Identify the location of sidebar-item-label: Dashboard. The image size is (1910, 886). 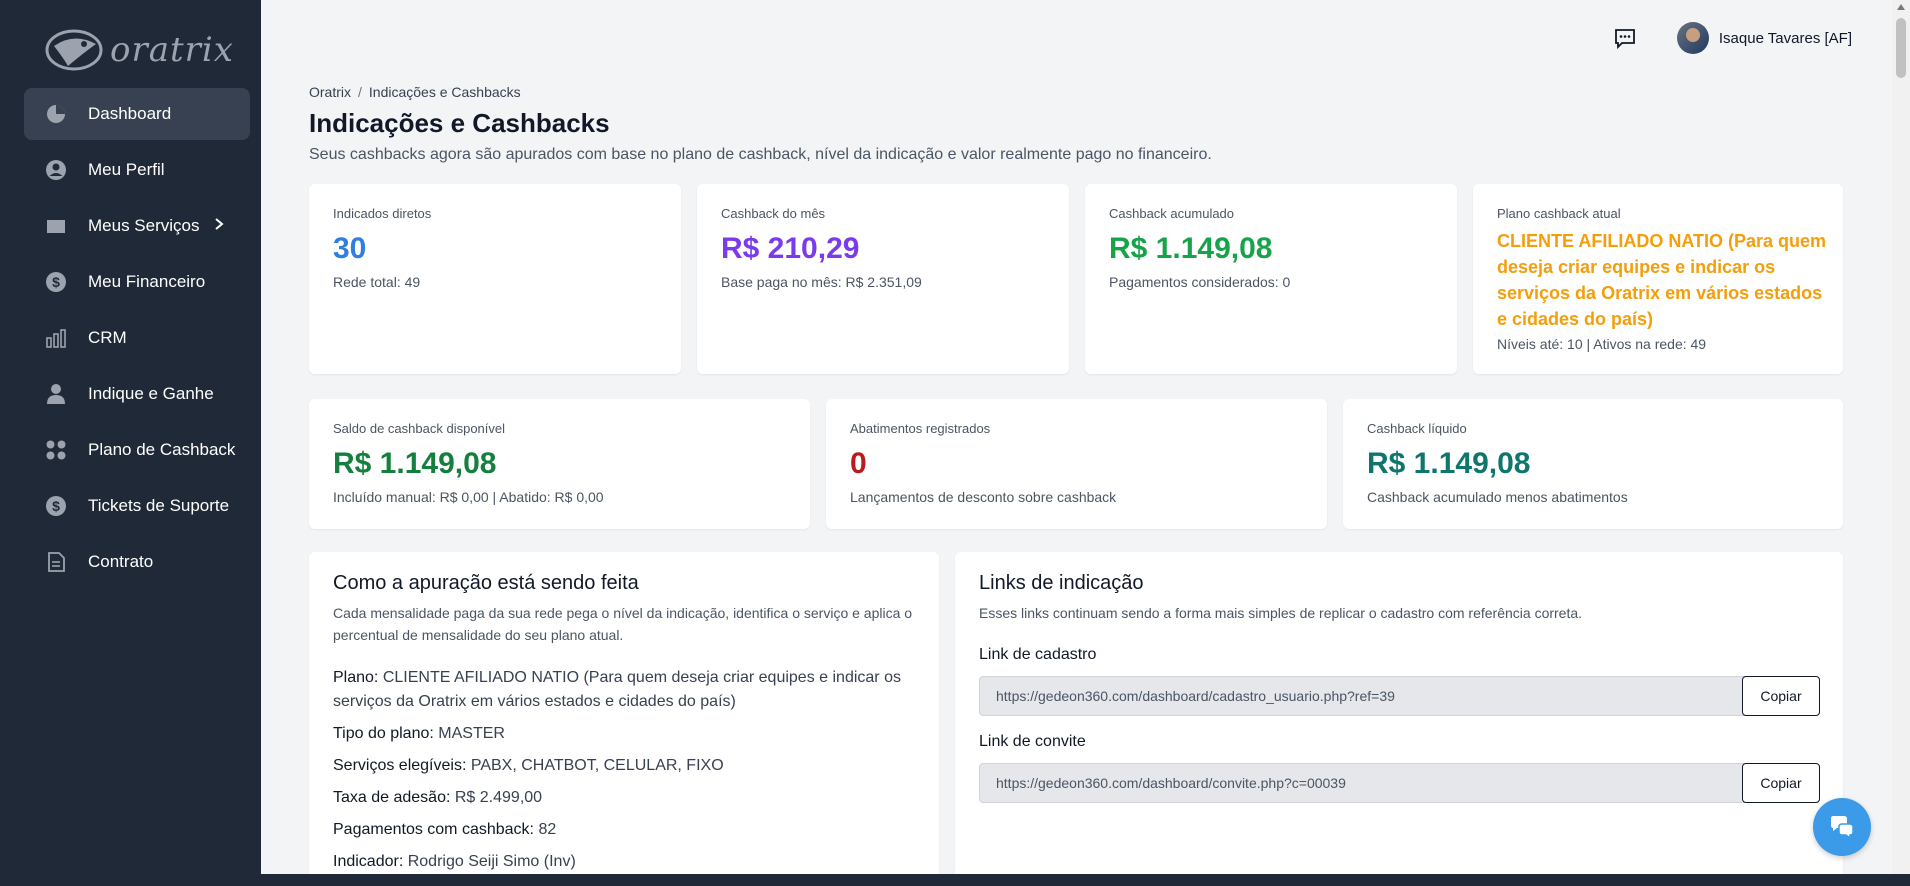
(130, 113).